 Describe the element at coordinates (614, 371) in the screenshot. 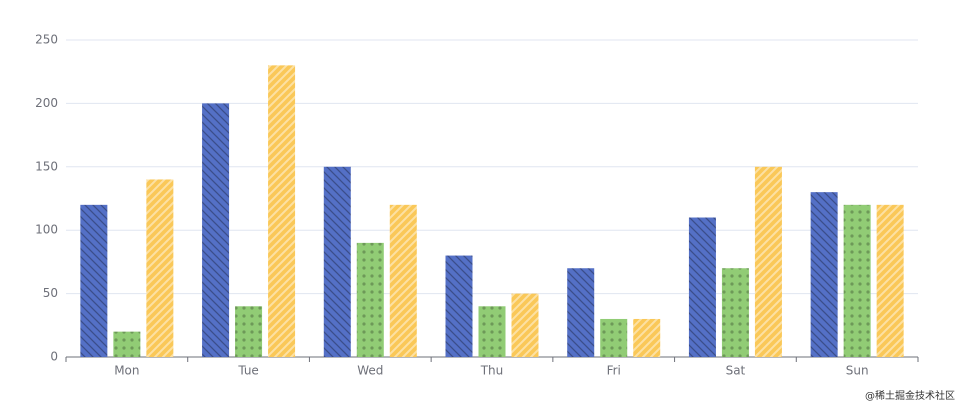

I see `x-tick-label: Fri` at that location.